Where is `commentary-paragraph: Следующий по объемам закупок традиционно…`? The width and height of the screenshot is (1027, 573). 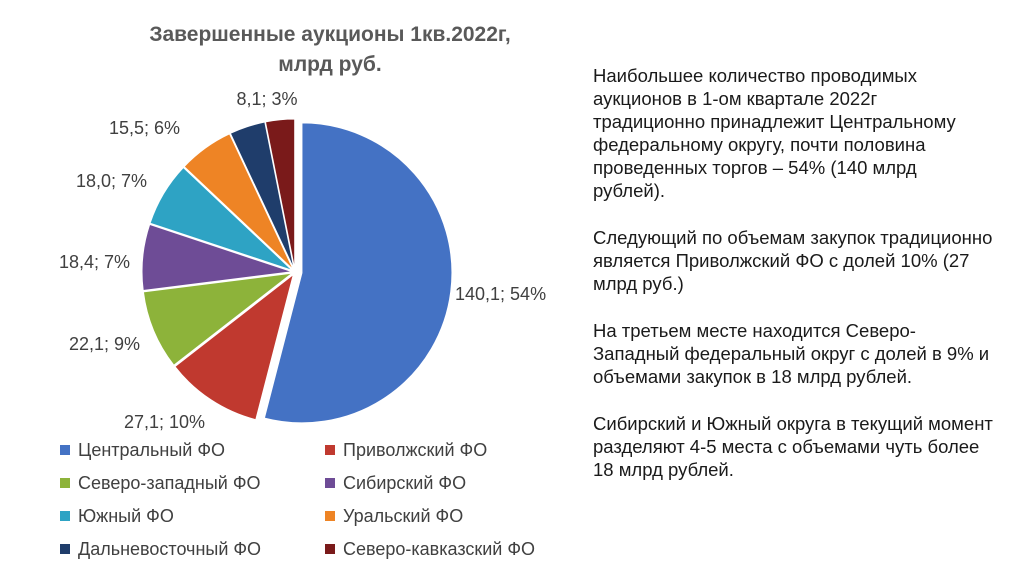 commentary-paragraph: Следующий по объемам закупок традиционно… is located at coordinates (793, 260).